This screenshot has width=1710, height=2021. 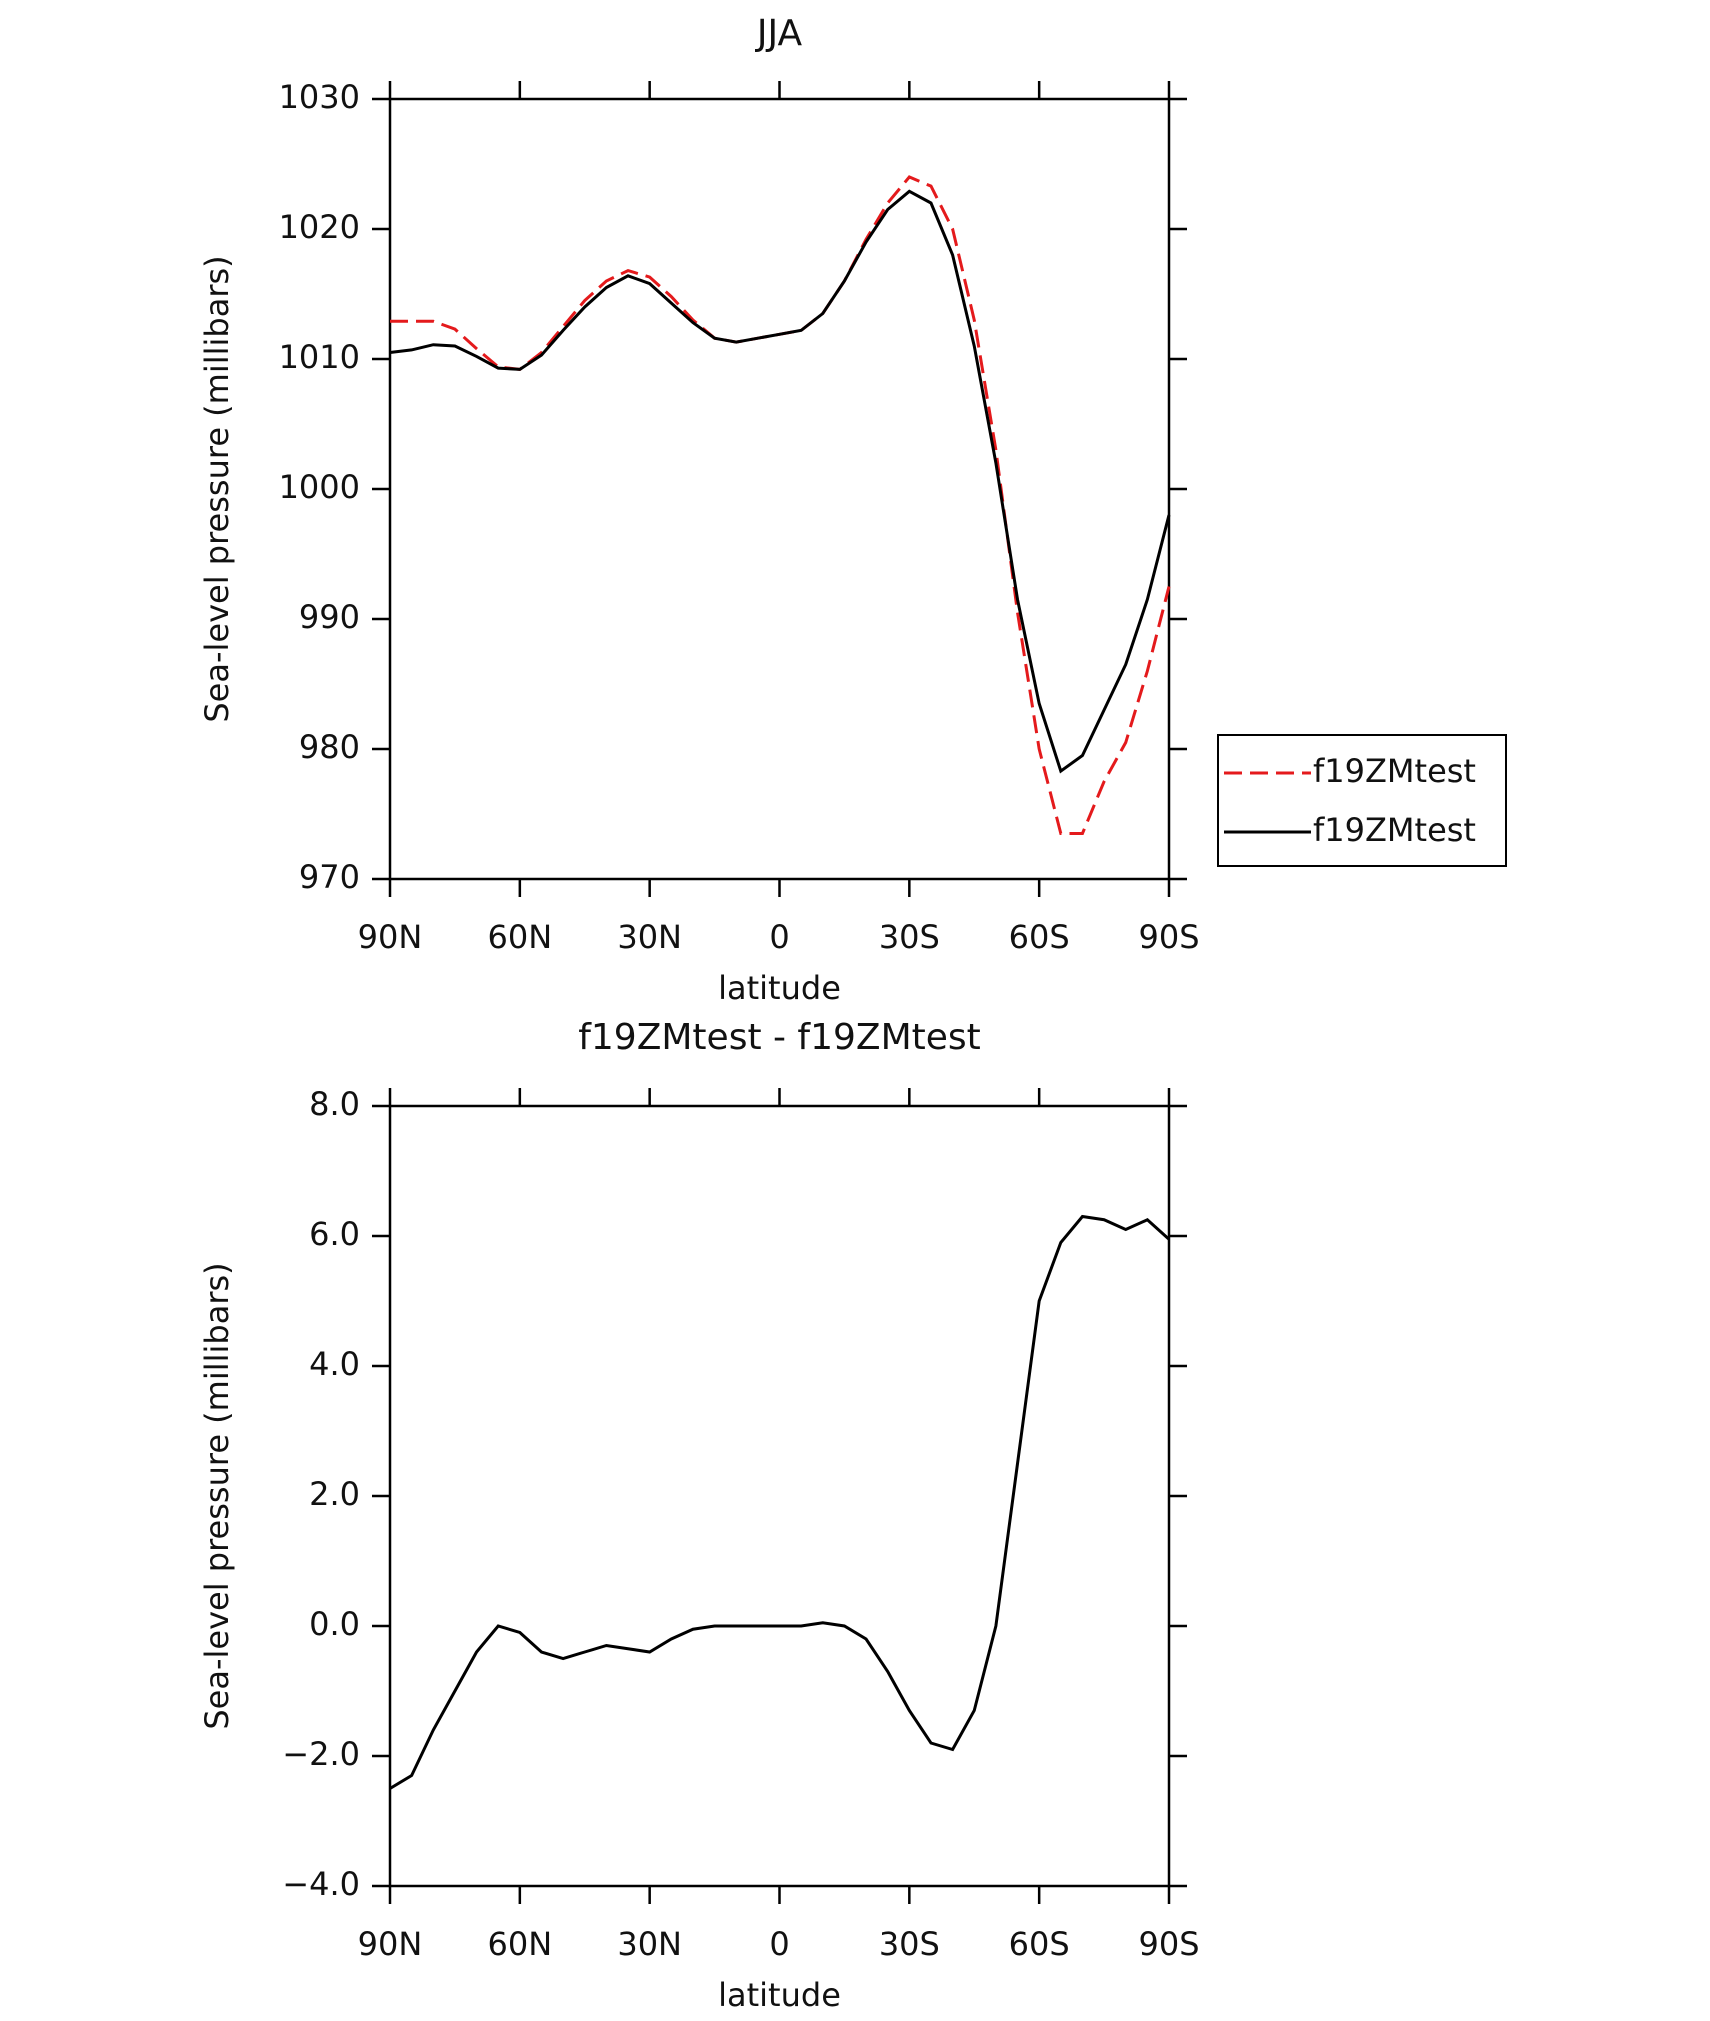 What do you see at coordinates (334, 1104) in the screenshot?
I see `y-tick-label: 8.0` at bounding box center [334, 1104].